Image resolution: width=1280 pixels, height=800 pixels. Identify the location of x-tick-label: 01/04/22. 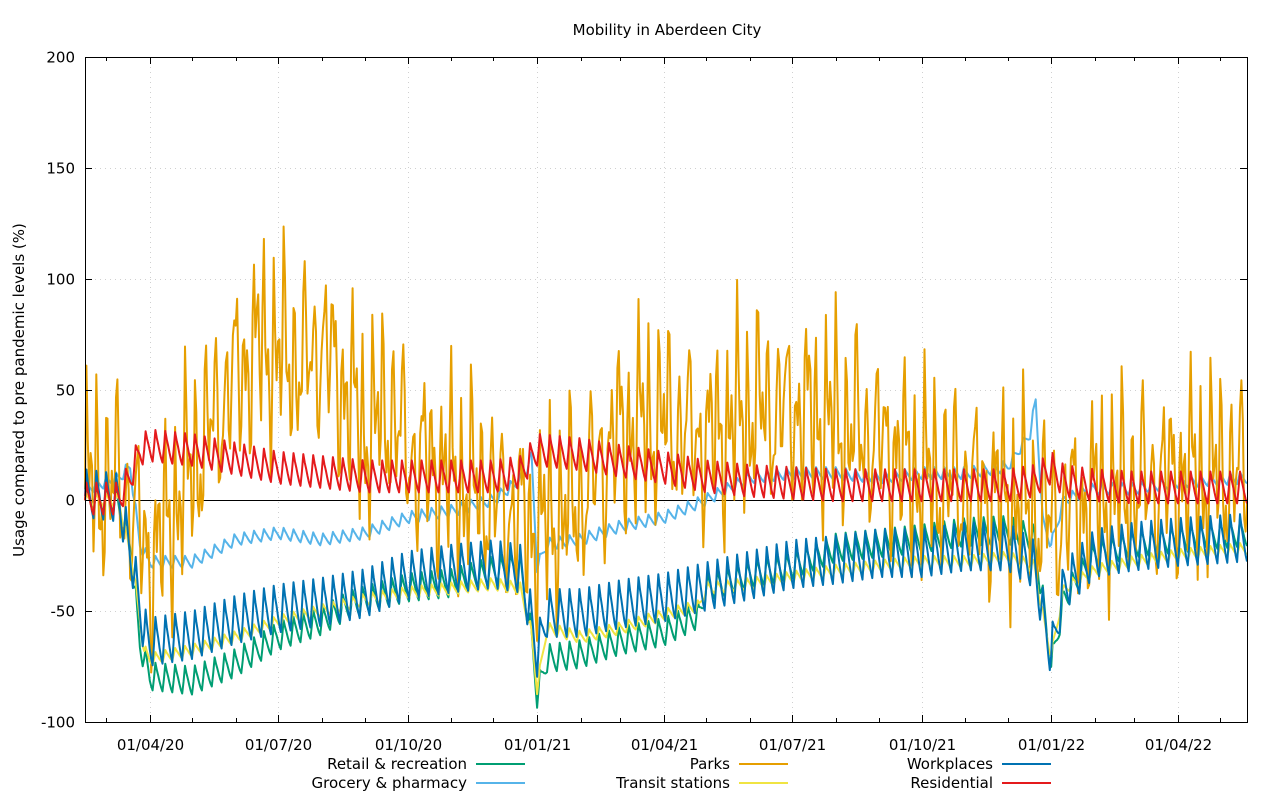
(1178, 745).